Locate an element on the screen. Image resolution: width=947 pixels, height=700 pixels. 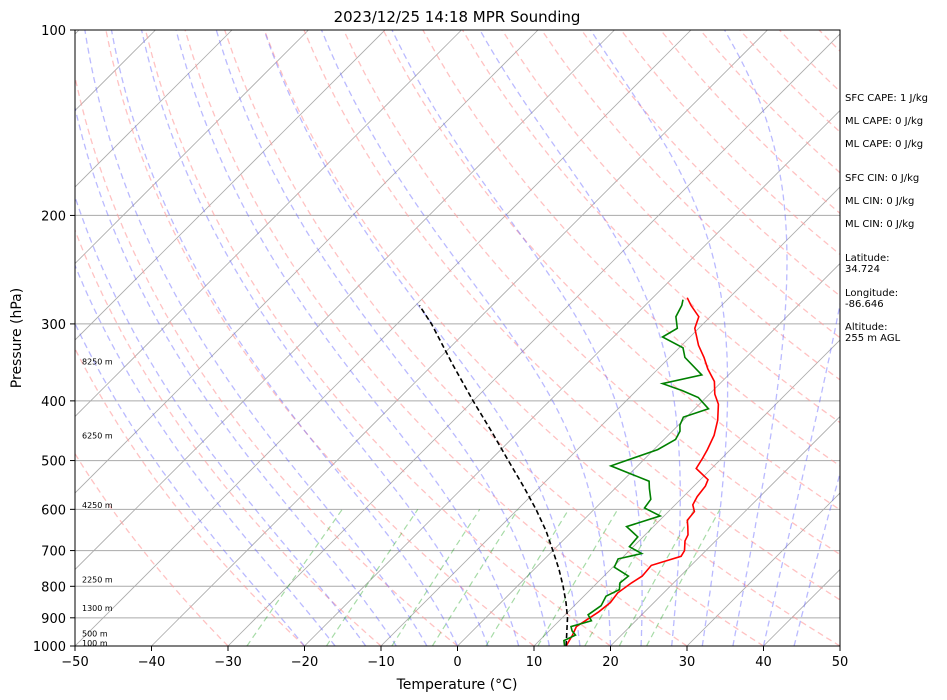
dewpoint-trace is located at coordinates (636, 472).